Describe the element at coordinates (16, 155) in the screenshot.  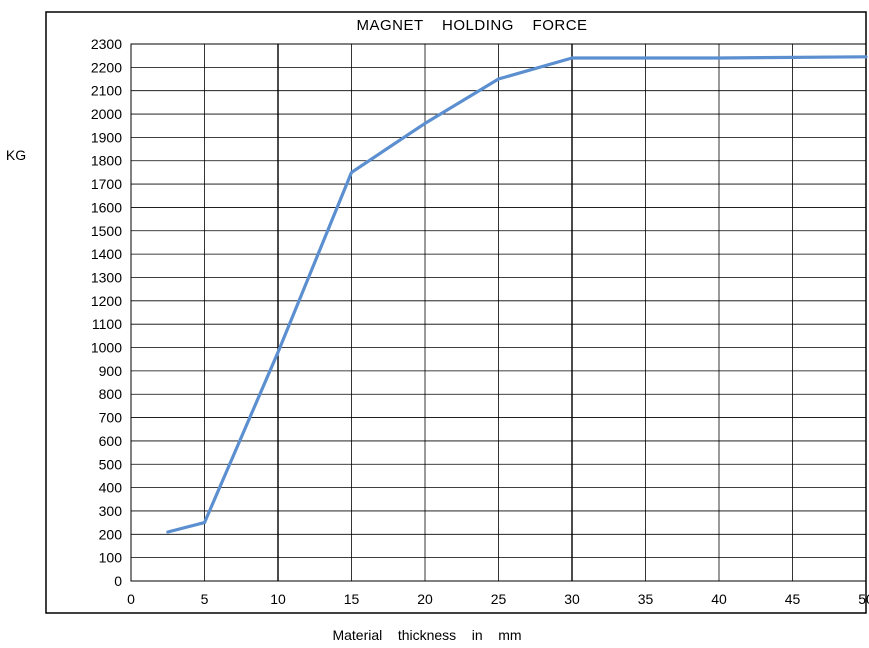
I see `y-axis-label: KG` at that location.